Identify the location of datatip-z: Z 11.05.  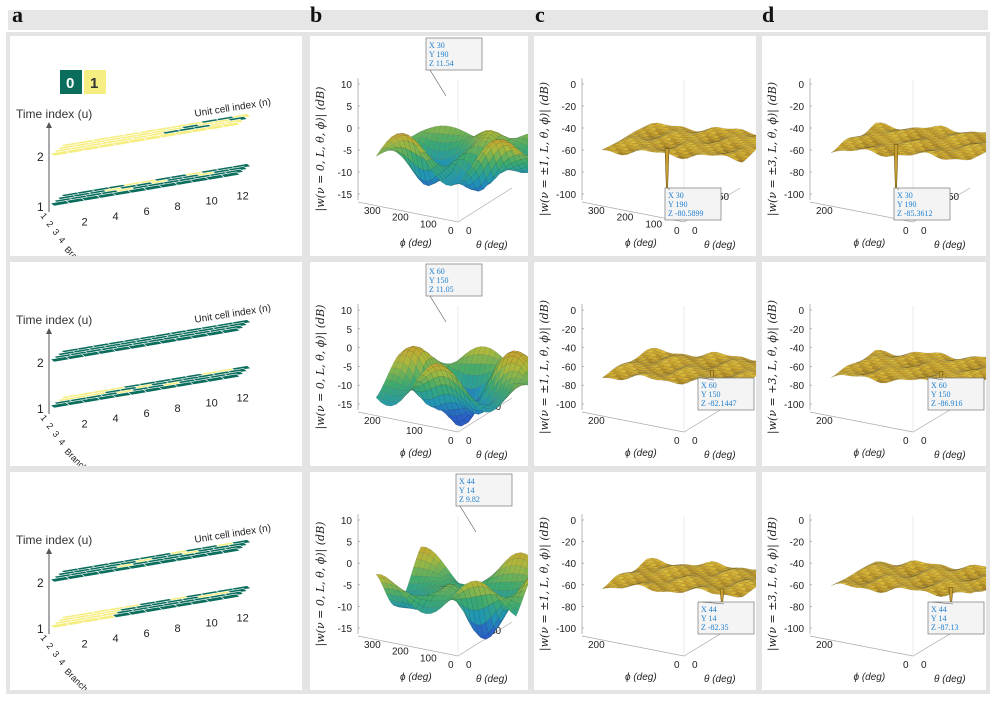
(441, 289).